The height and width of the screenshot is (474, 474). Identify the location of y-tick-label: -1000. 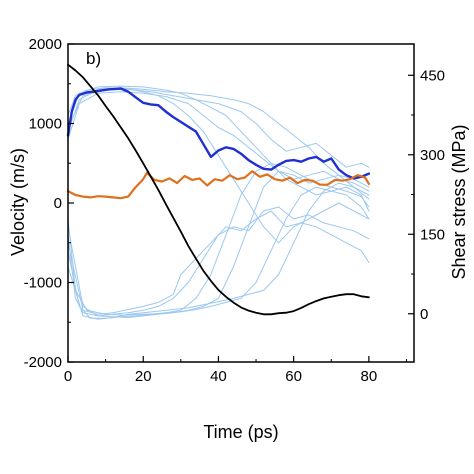
(43, 283).